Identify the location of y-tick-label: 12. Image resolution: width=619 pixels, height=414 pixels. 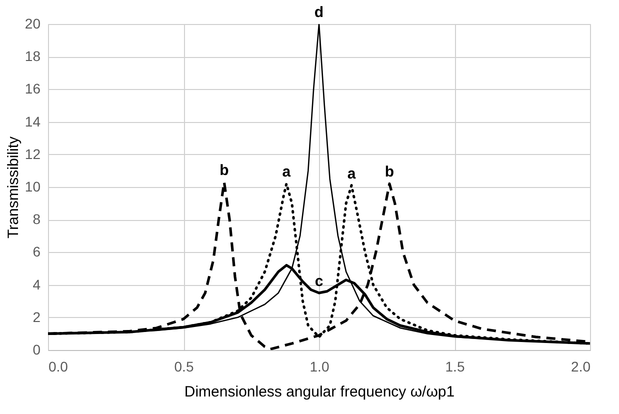
(32, 154).